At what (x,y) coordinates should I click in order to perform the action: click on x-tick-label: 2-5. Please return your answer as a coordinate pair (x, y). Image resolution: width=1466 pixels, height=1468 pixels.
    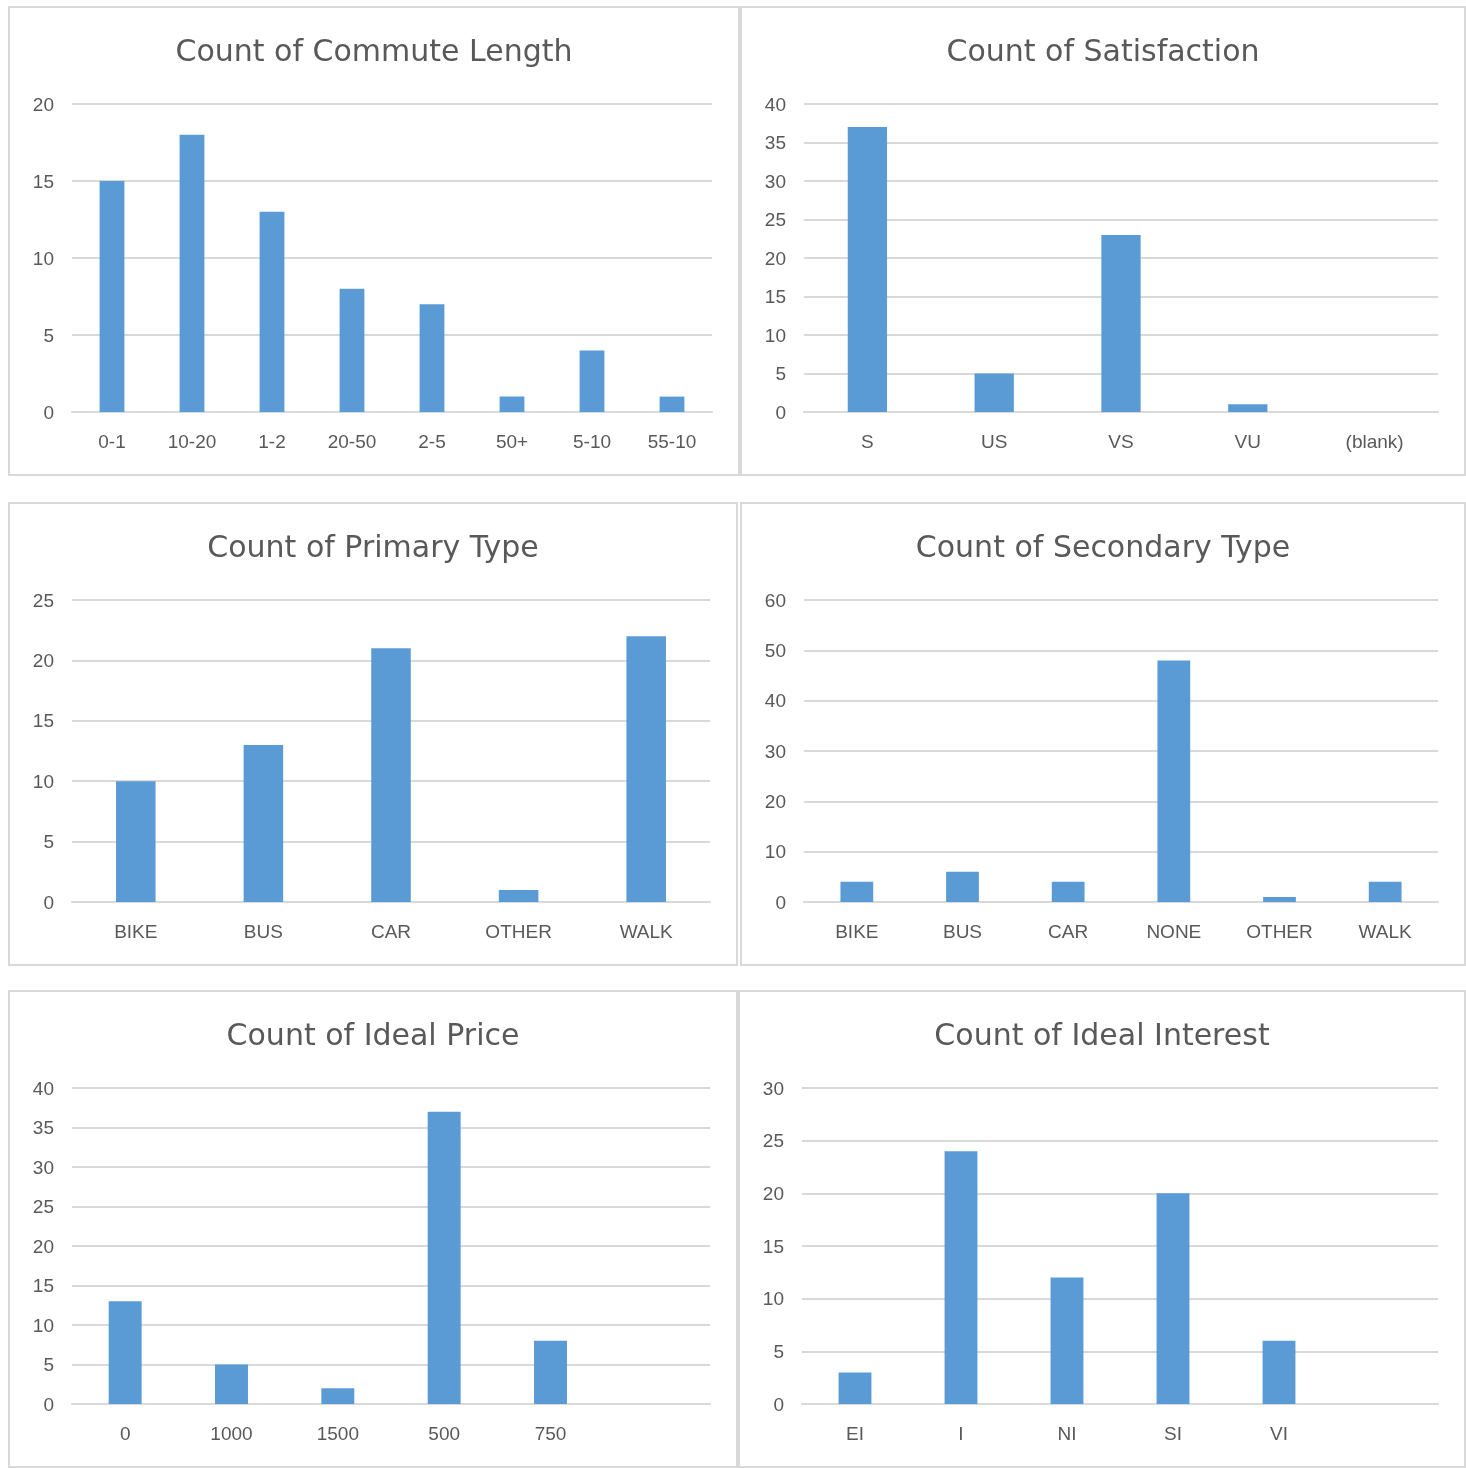
    Looking at the image, I should click on (432, 441).